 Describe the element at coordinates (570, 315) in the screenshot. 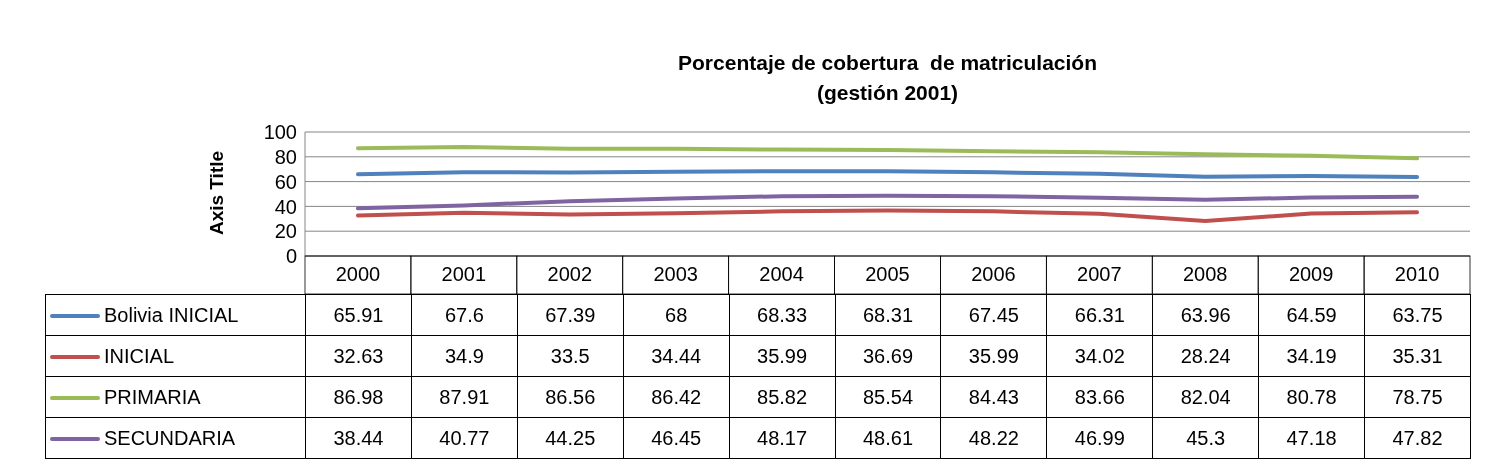

I see `data-label: 67.39` at that location.